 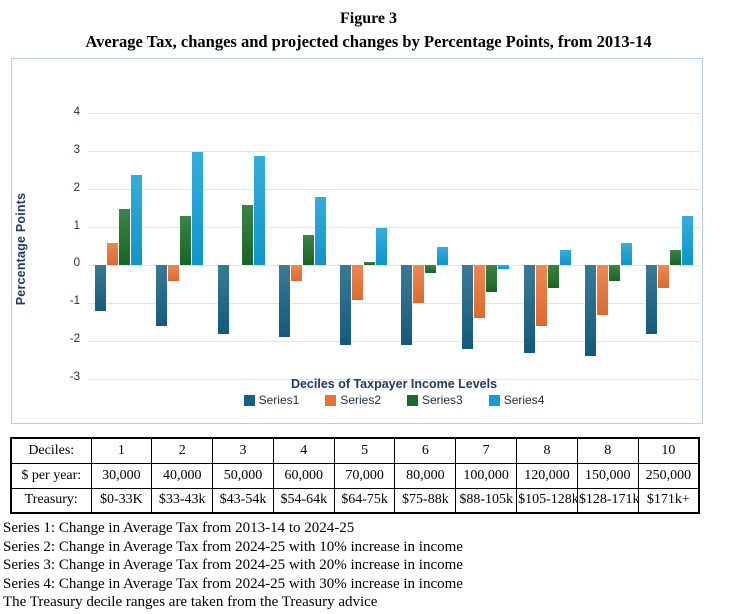 What do you see at coordinates (51, 475) in the screenshot?
I see `table-row-label: $ per year:` at bounding box center [51, 475].